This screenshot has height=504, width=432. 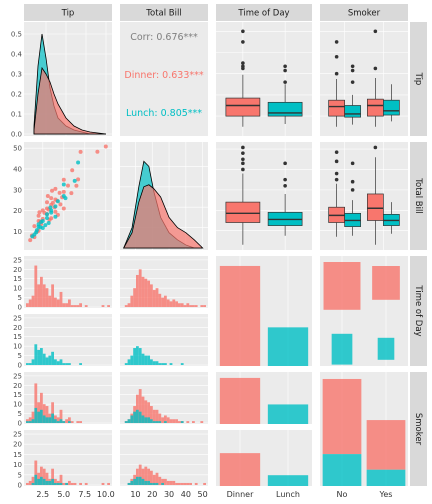 I want to click on x-tick-label: 7.5, so click(x=84, y=494).